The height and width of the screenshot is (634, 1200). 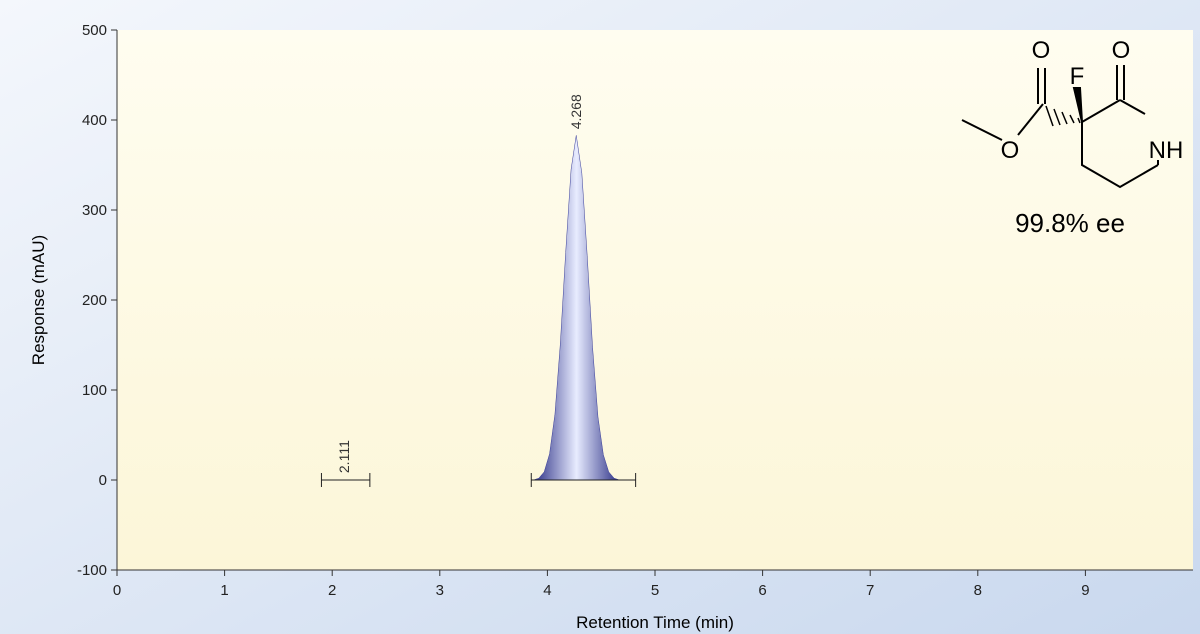 What do you see at coordinates (117, 590) in the screenshot?
I see `x-tick-label: 0` at bounding box center [117, 590].